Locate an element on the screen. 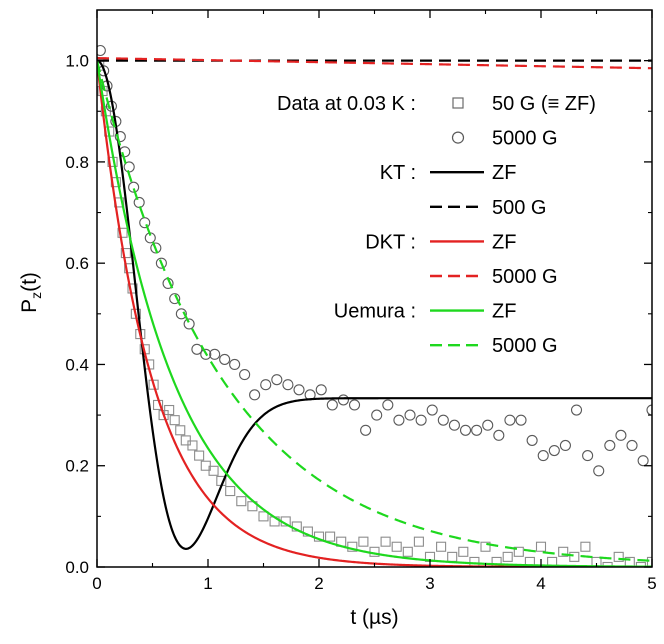 This screenshot has height=644, width=664. legend-group-heading: Uemura : is located at coordinates (375, 312).